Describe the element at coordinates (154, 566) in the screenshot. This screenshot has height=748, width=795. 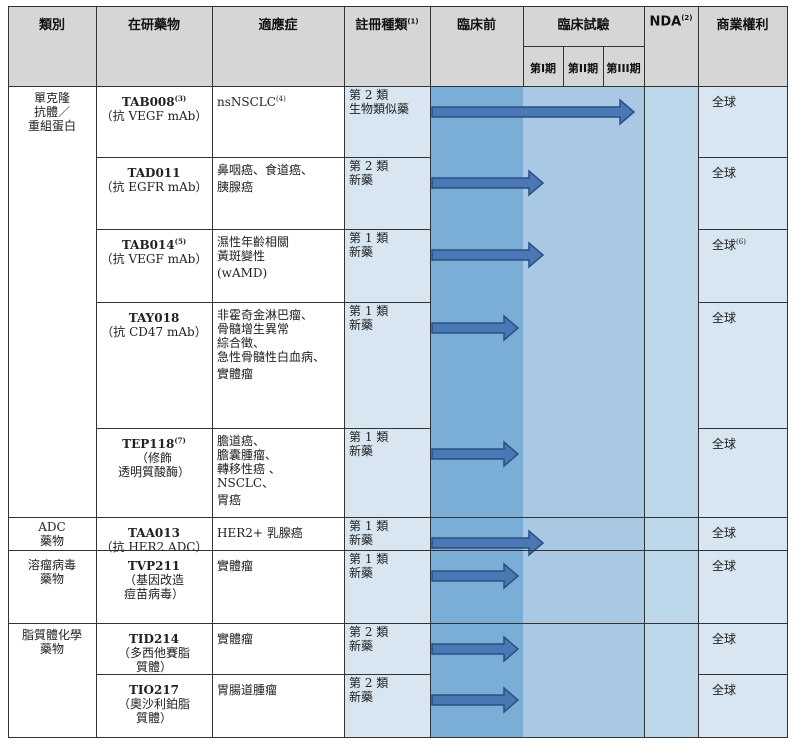
I see `drug-name-text: TVP211` at that location.